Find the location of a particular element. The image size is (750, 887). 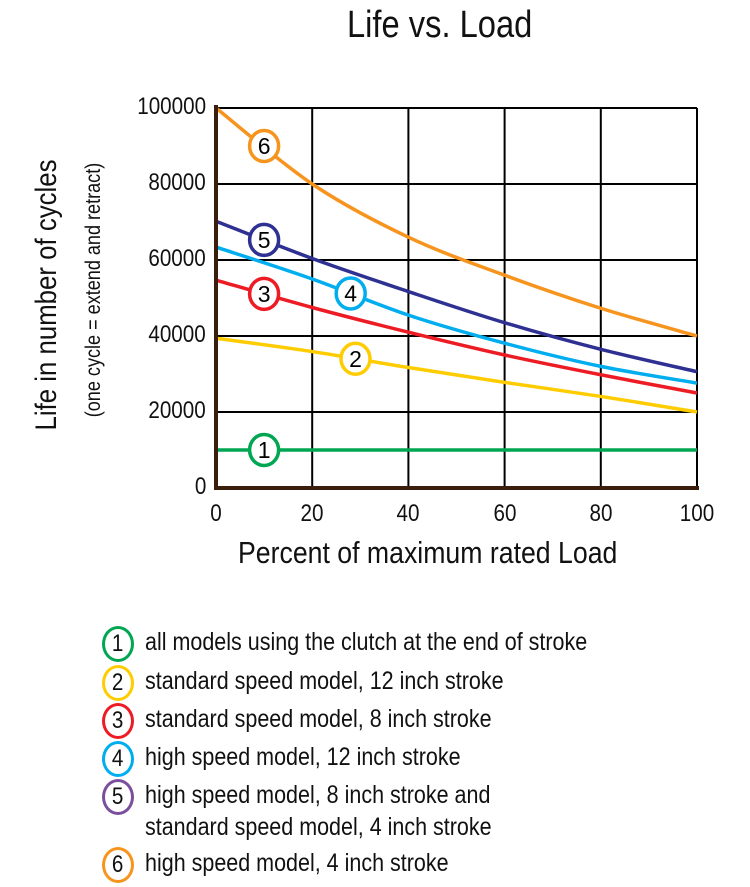

y-tick-label: 100000 is located at coordinates (171, 106).